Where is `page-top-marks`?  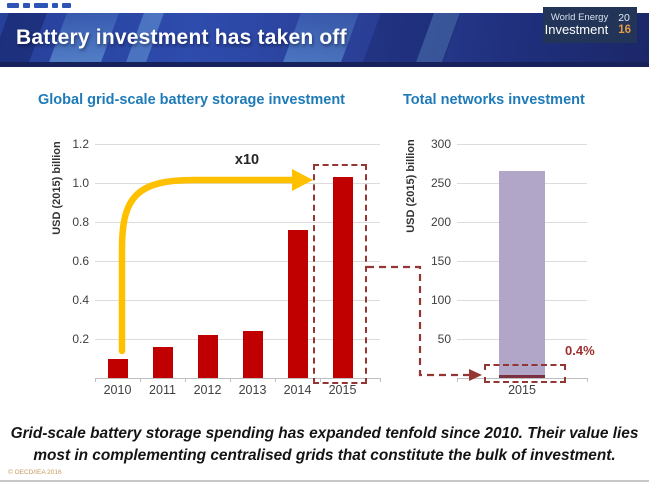
page-top-marks is located at coordinates (39, 5).